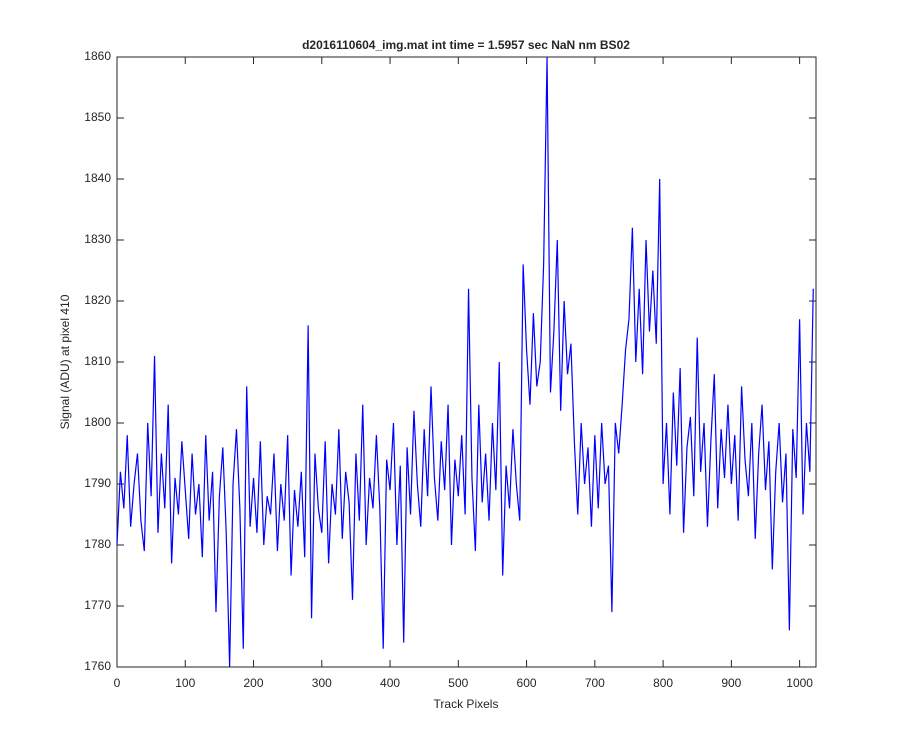  What do you see at coordinates (731, 683) in the screenshot?
I see `x-tick-label: 900` at bounding box center [731, 683].